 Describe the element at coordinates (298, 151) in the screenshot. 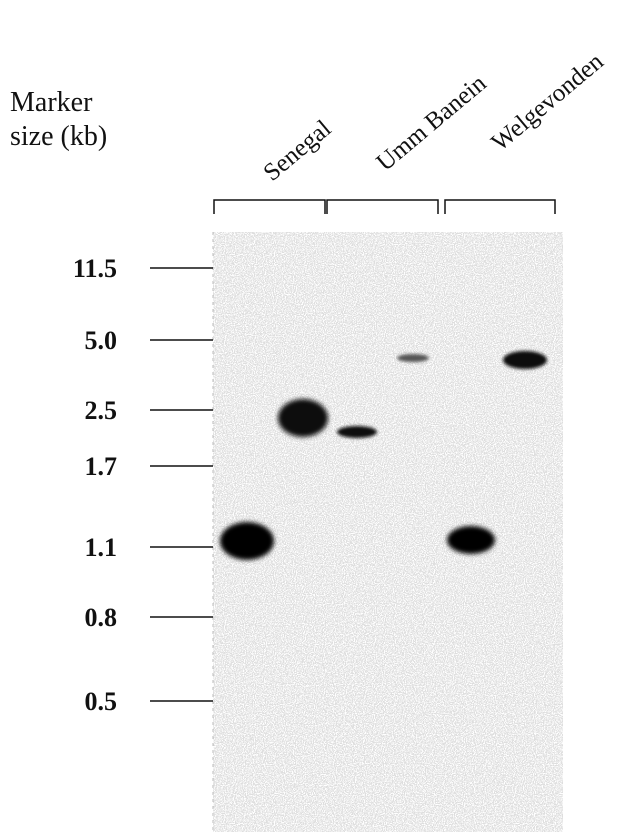

I see `lane-label: Senegal` at that location.